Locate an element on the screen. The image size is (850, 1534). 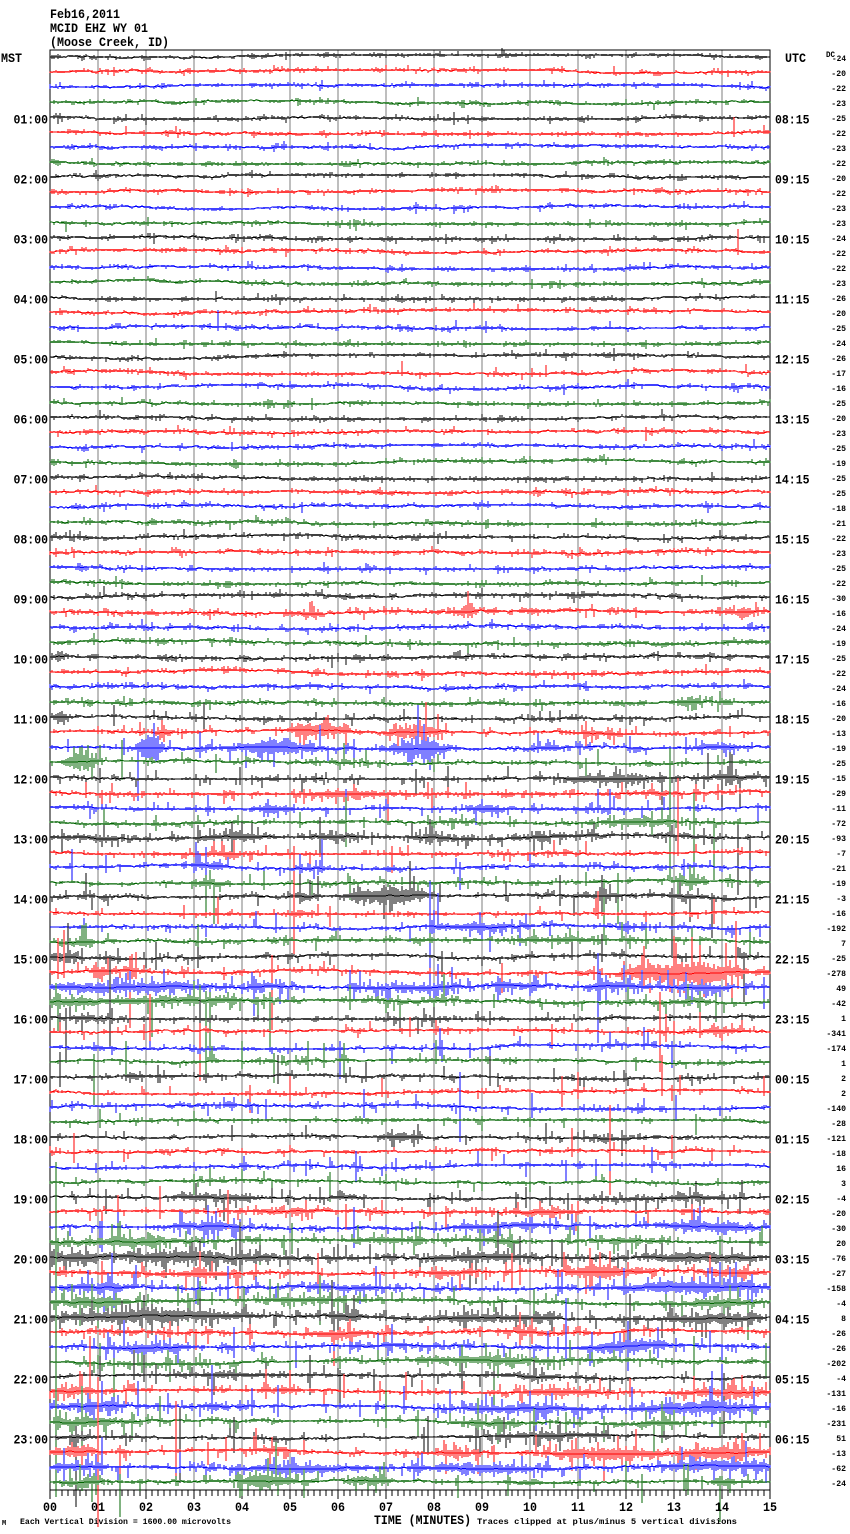
svg-text: -27 is located at coordinates (838, 1274).